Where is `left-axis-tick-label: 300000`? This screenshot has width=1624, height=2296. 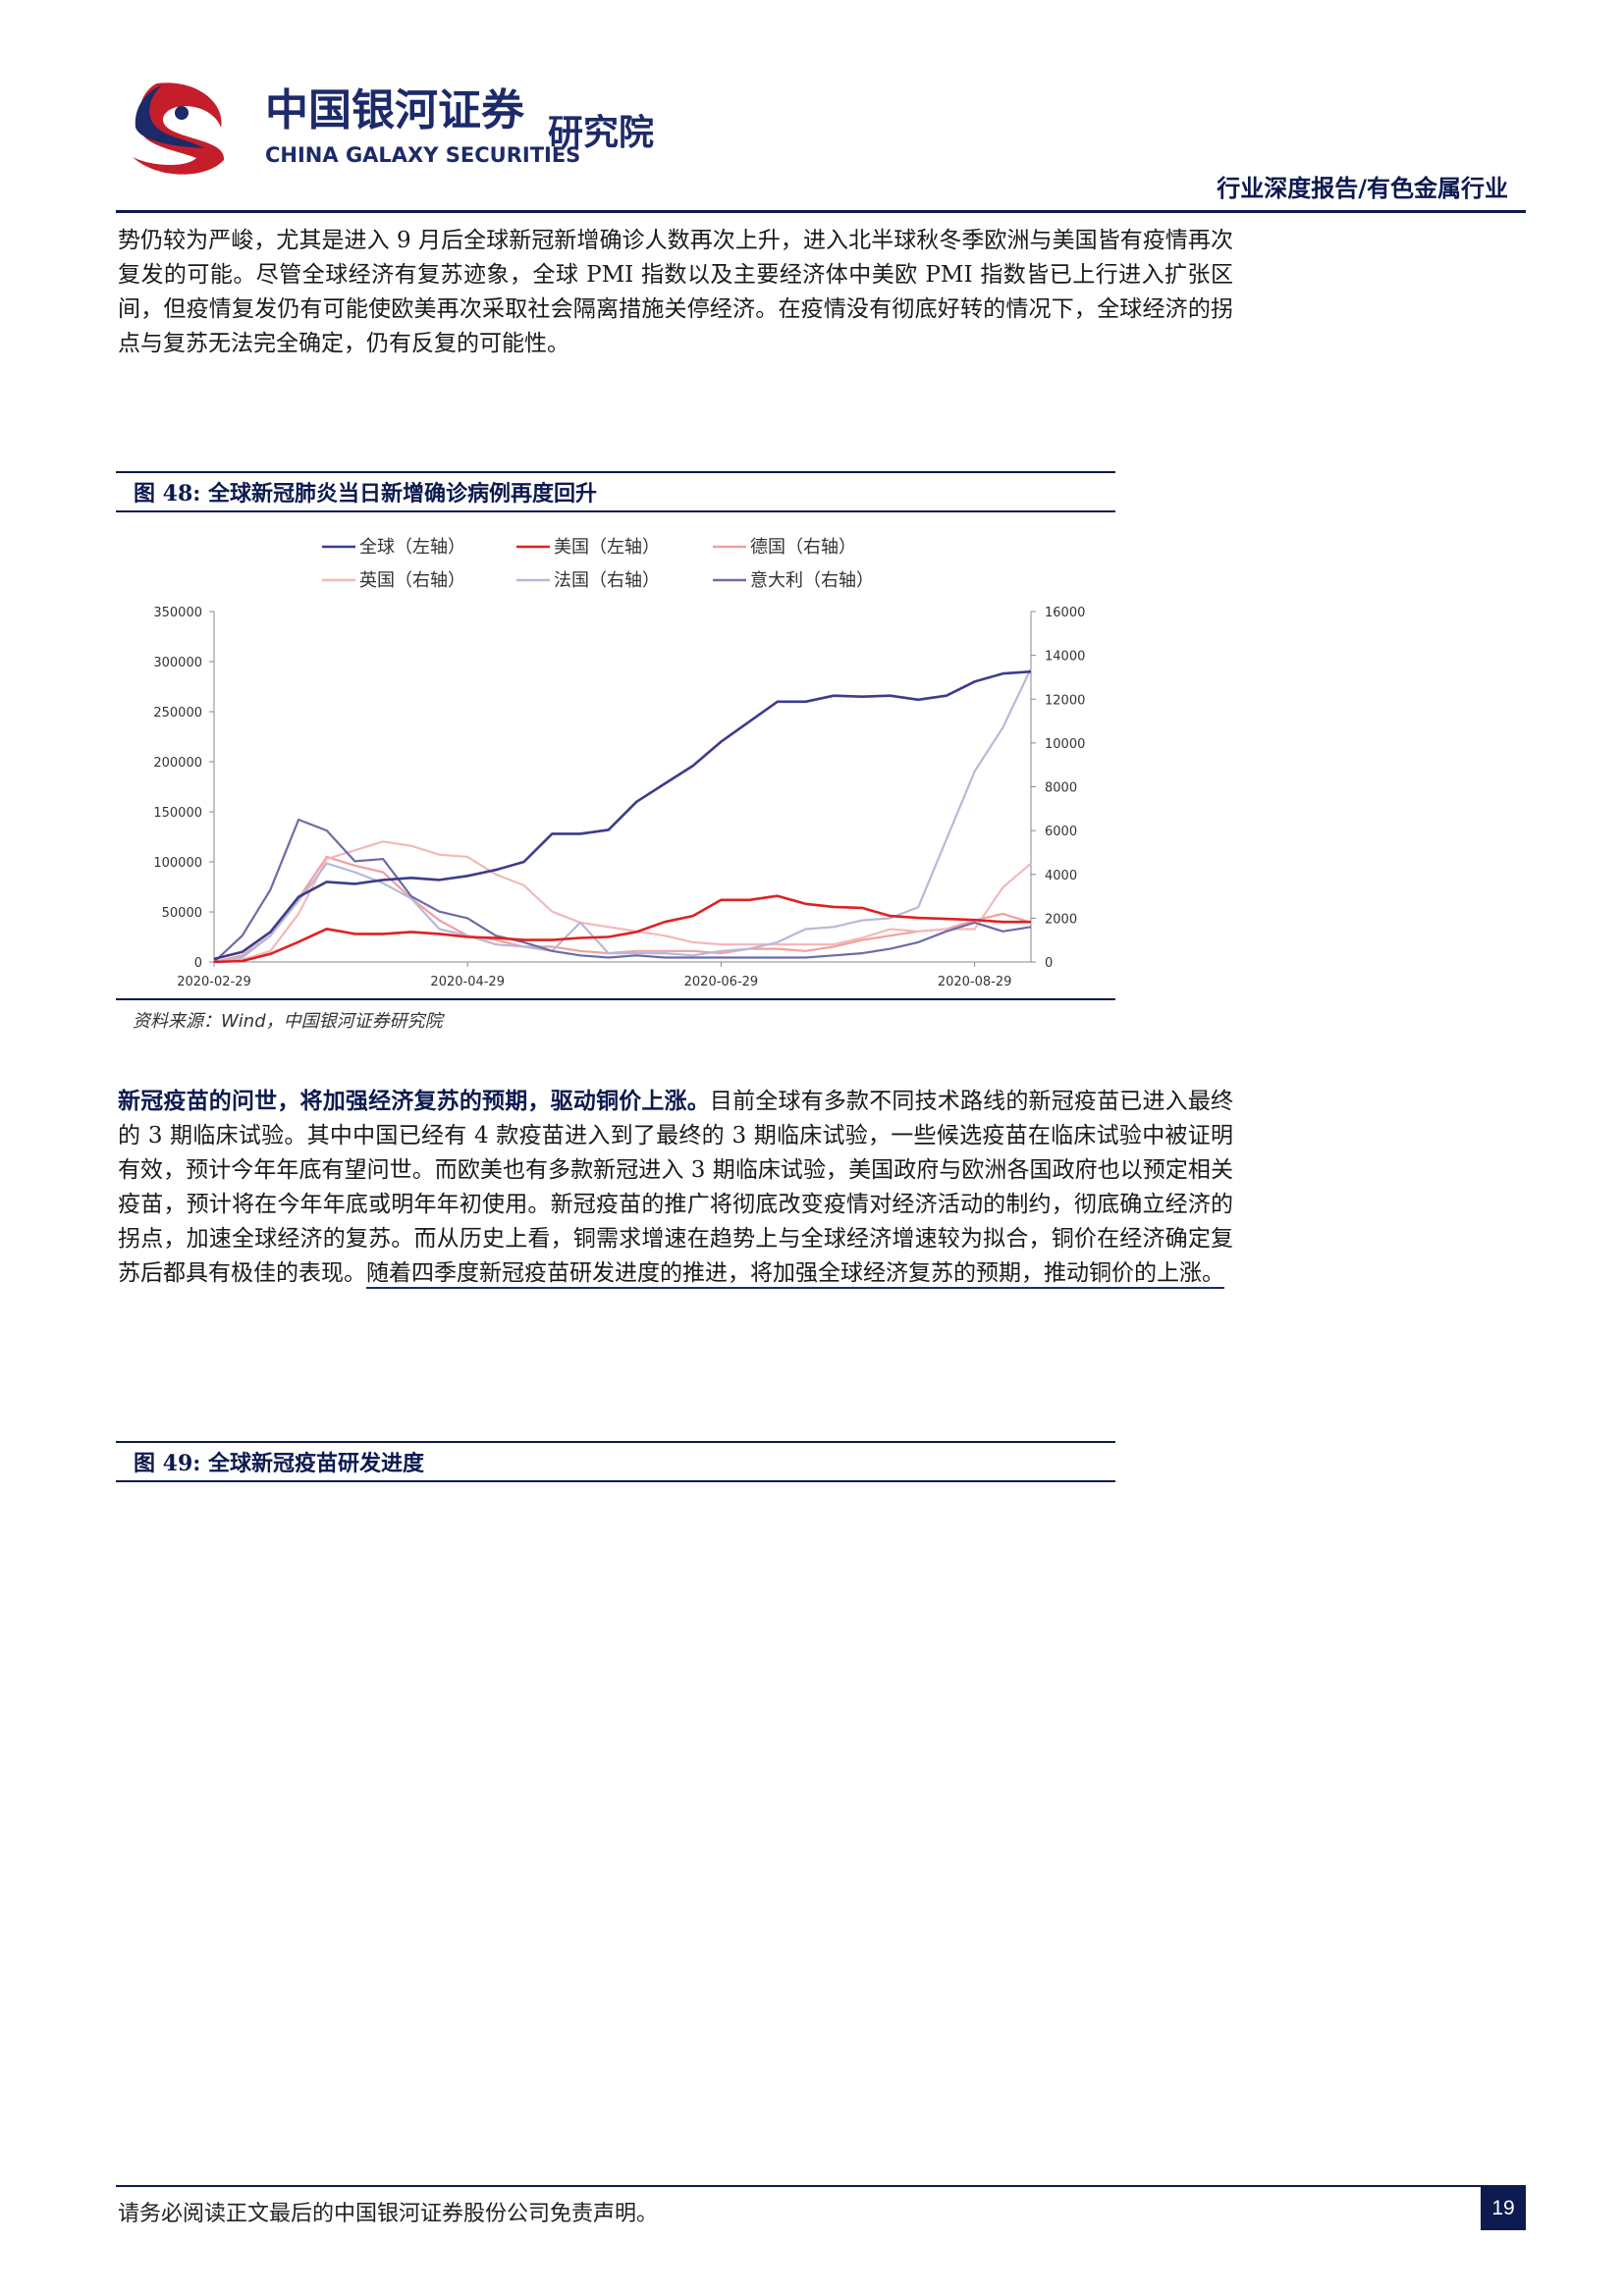 left-axis-tick-label: 300000 is located at coordinates (177, 663).